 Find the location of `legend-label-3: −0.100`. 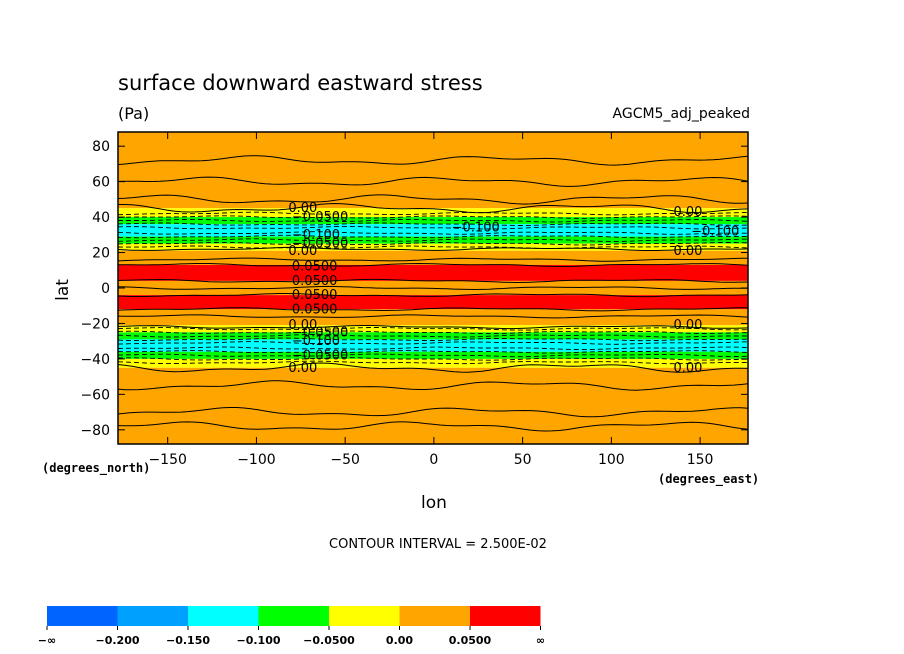

legend-label-3: −0.100 is located at coordinates (258, 640).